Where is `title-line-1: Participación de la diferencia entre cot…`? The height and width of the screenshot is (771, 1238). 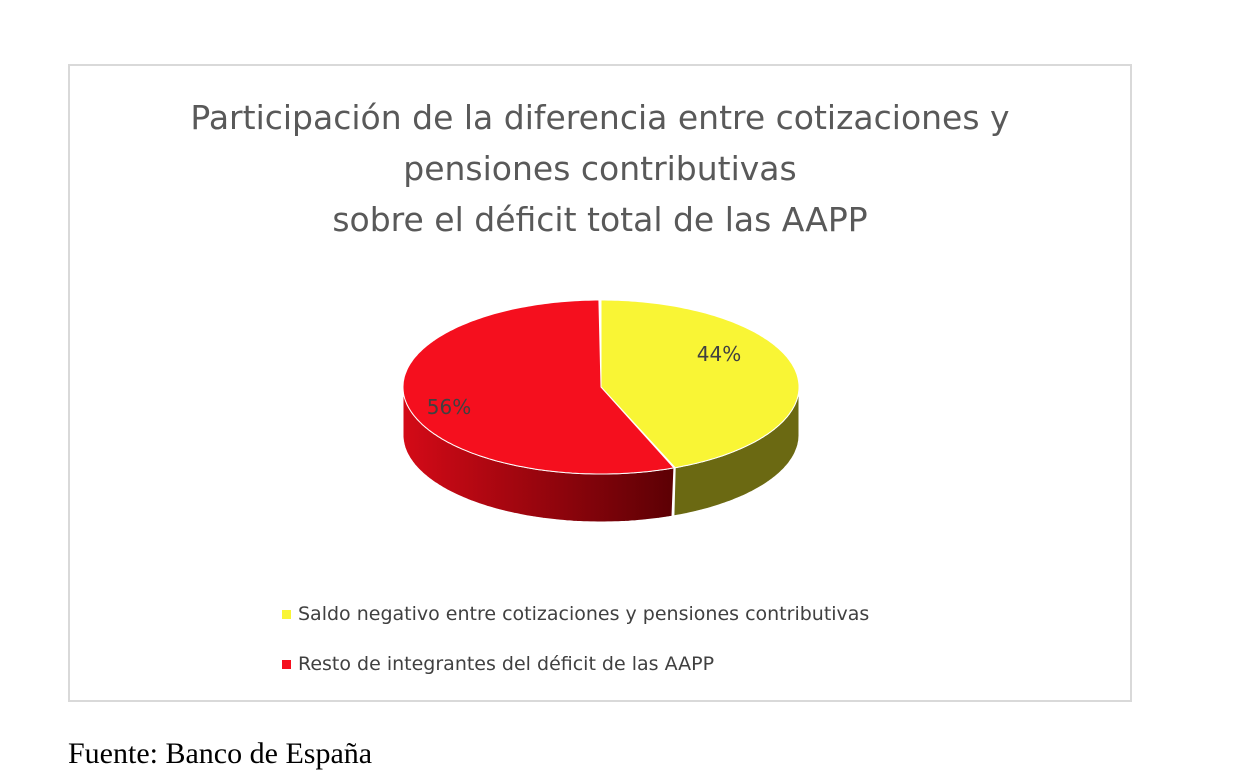
title-line-1: Participación de la diferencia entre cot… is located at coordinates (600, 117).